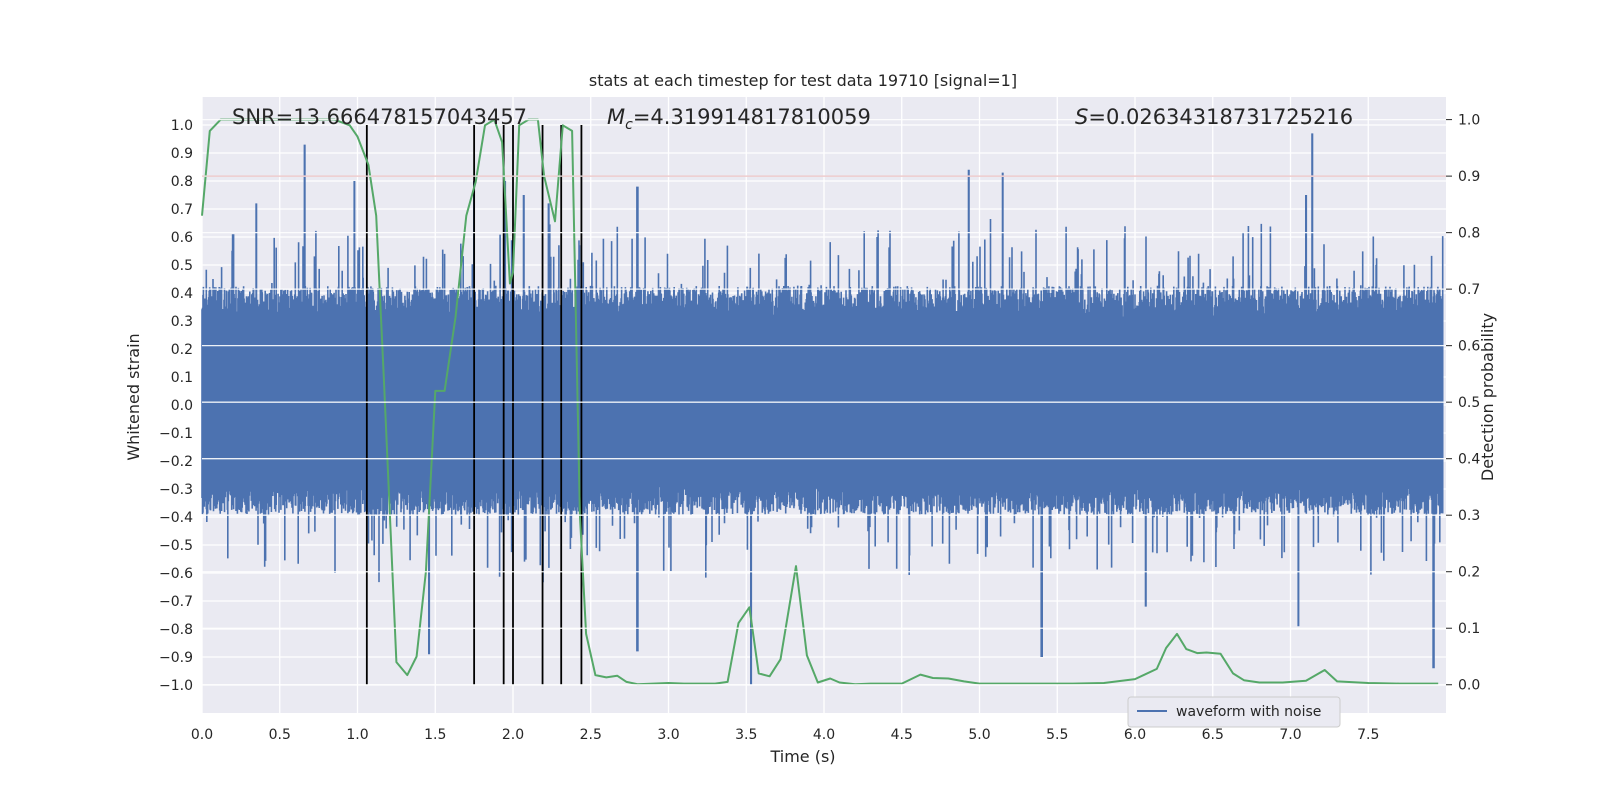 This screenshot has height=800, width=1600. Describe the element at coordinates (182, 294) in the screenshot. I see `y-tick-label: 0.4` at that location.